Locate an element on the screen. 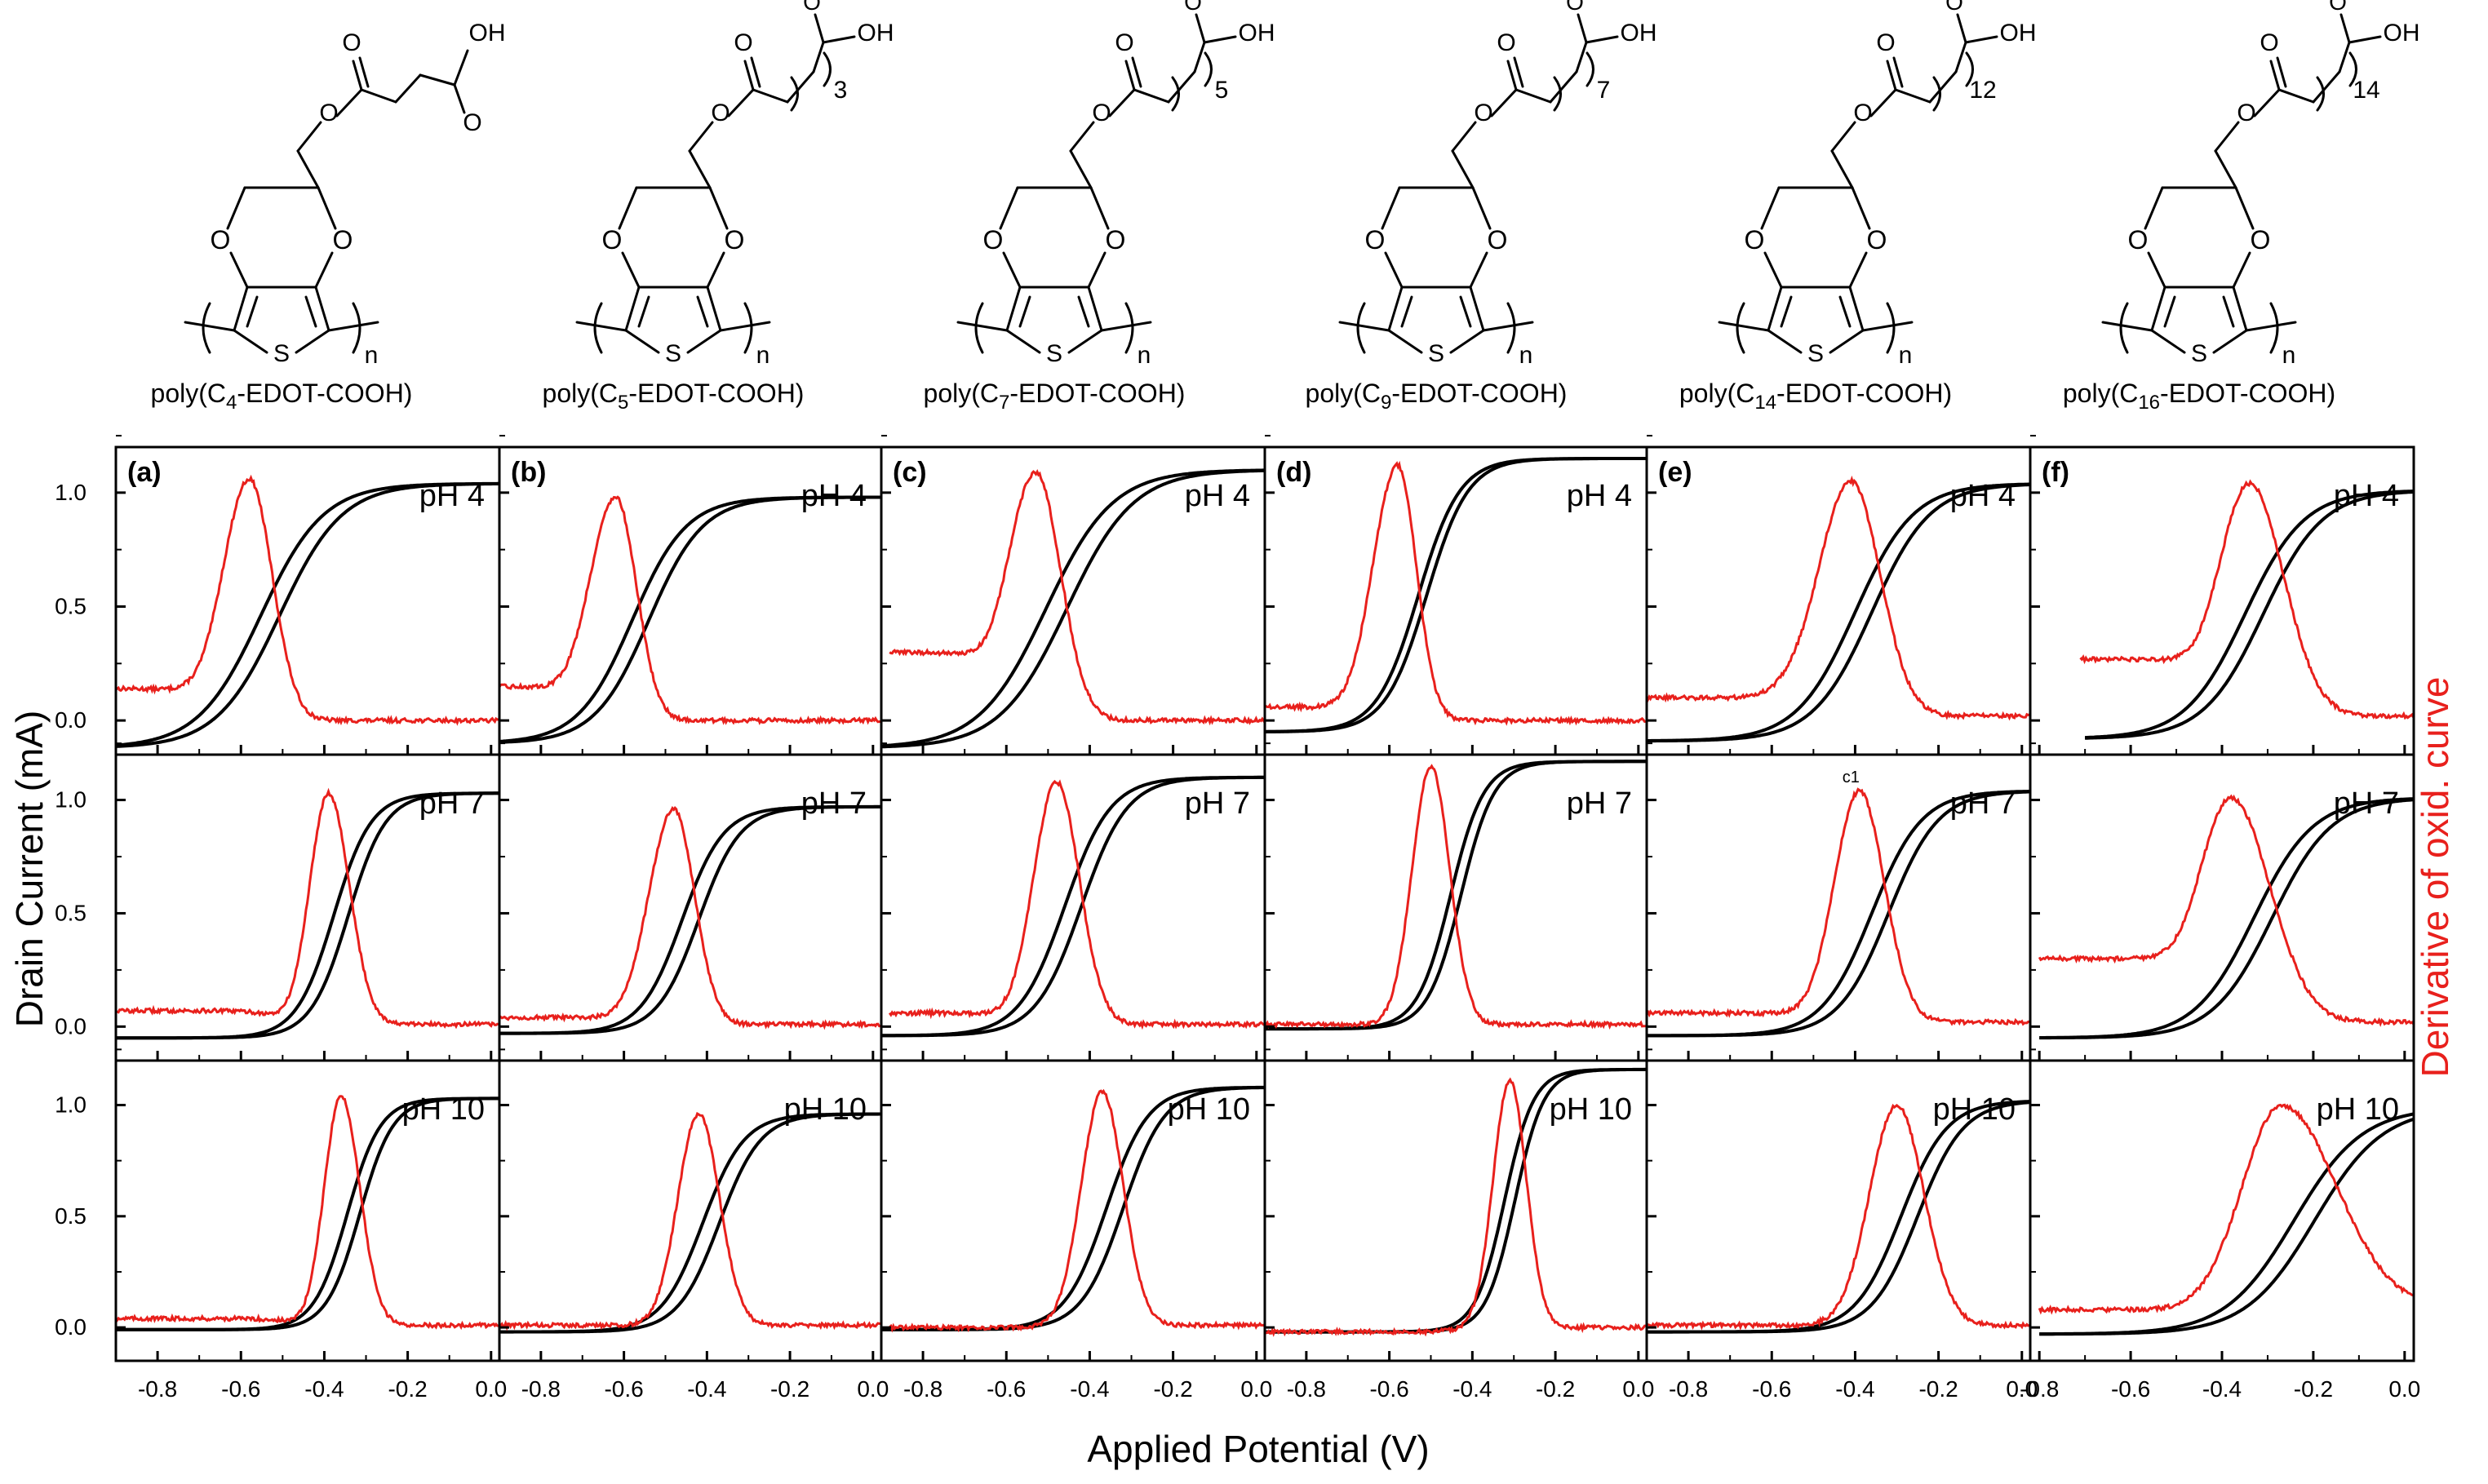 This screenshot has height=1484, width=2488. x-axis-title: Applied Potential (V) is located at coordinates (1258, 1449).